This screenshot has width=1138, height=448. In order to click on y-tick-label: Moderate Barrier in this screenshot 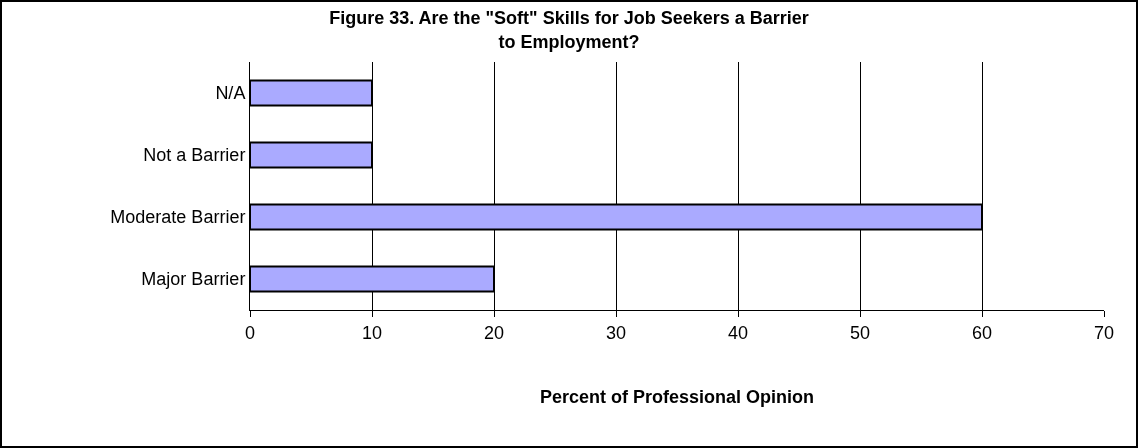, I will do `click(178, 217)`.